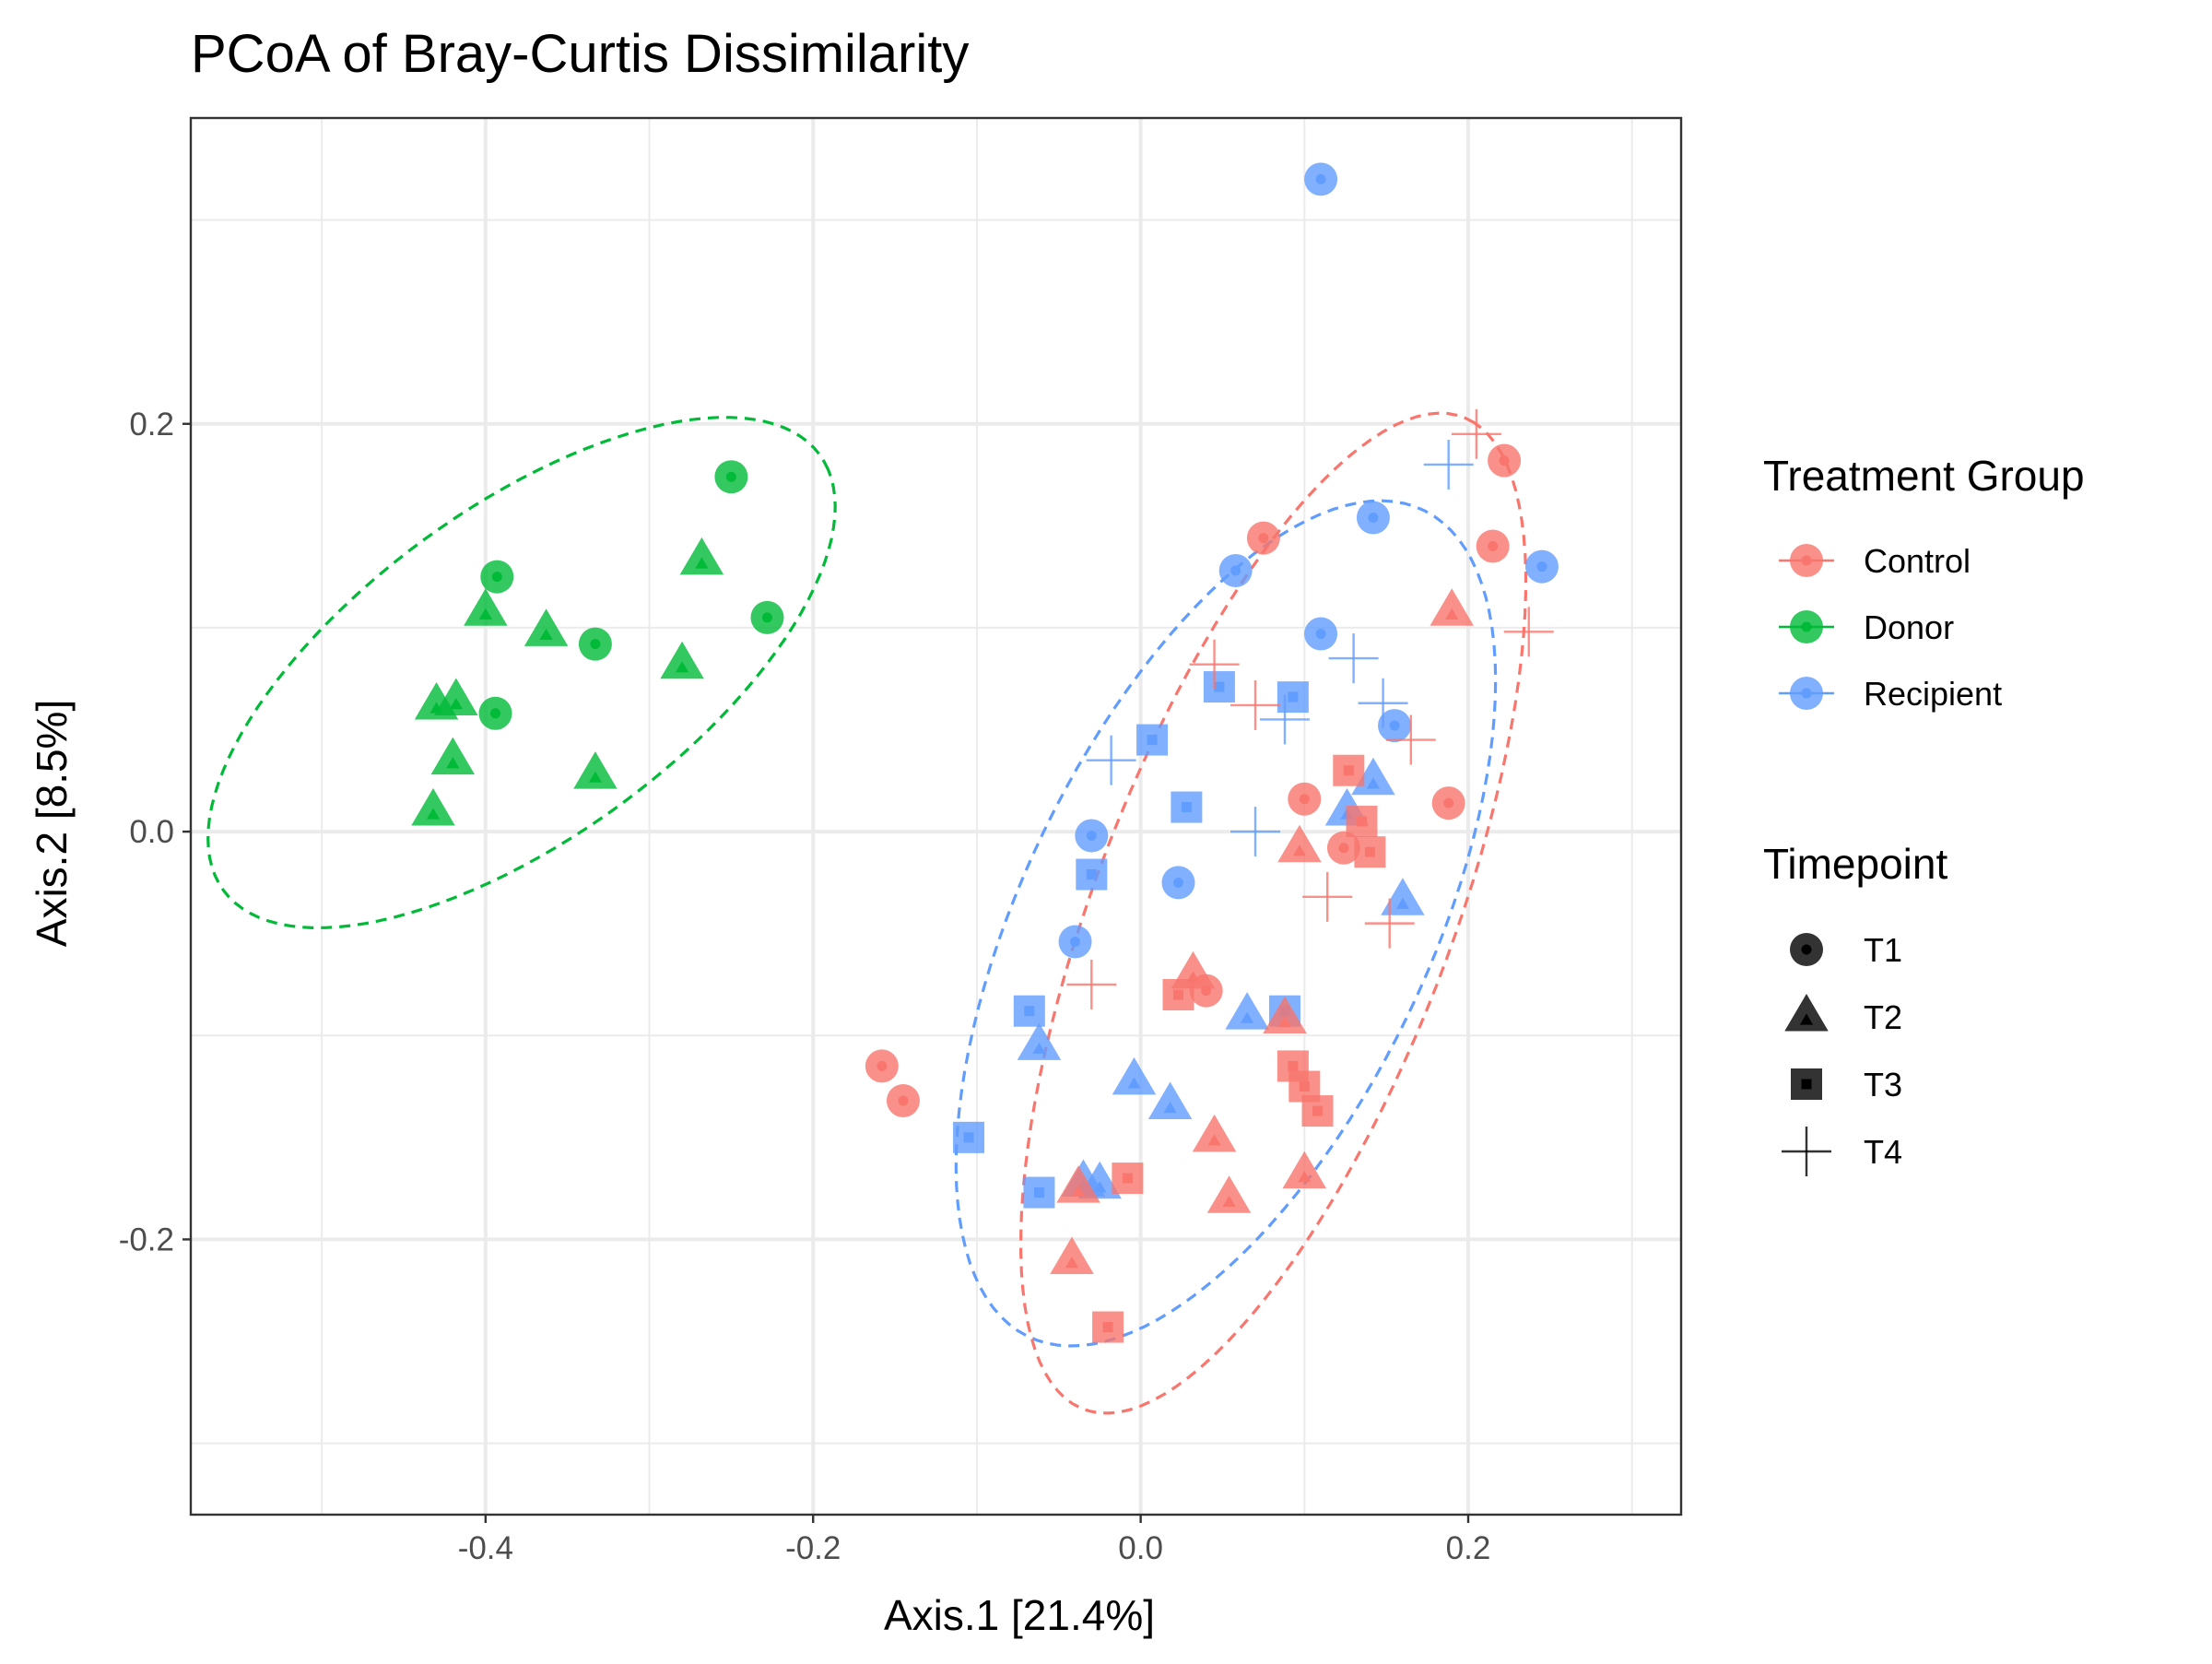 Image resolution: width=2212 pixels, height=1664 pixels. Describe the element at coordinates (1806, 1019) in the screenshot. I see `legend-key-t2-center` at that location.